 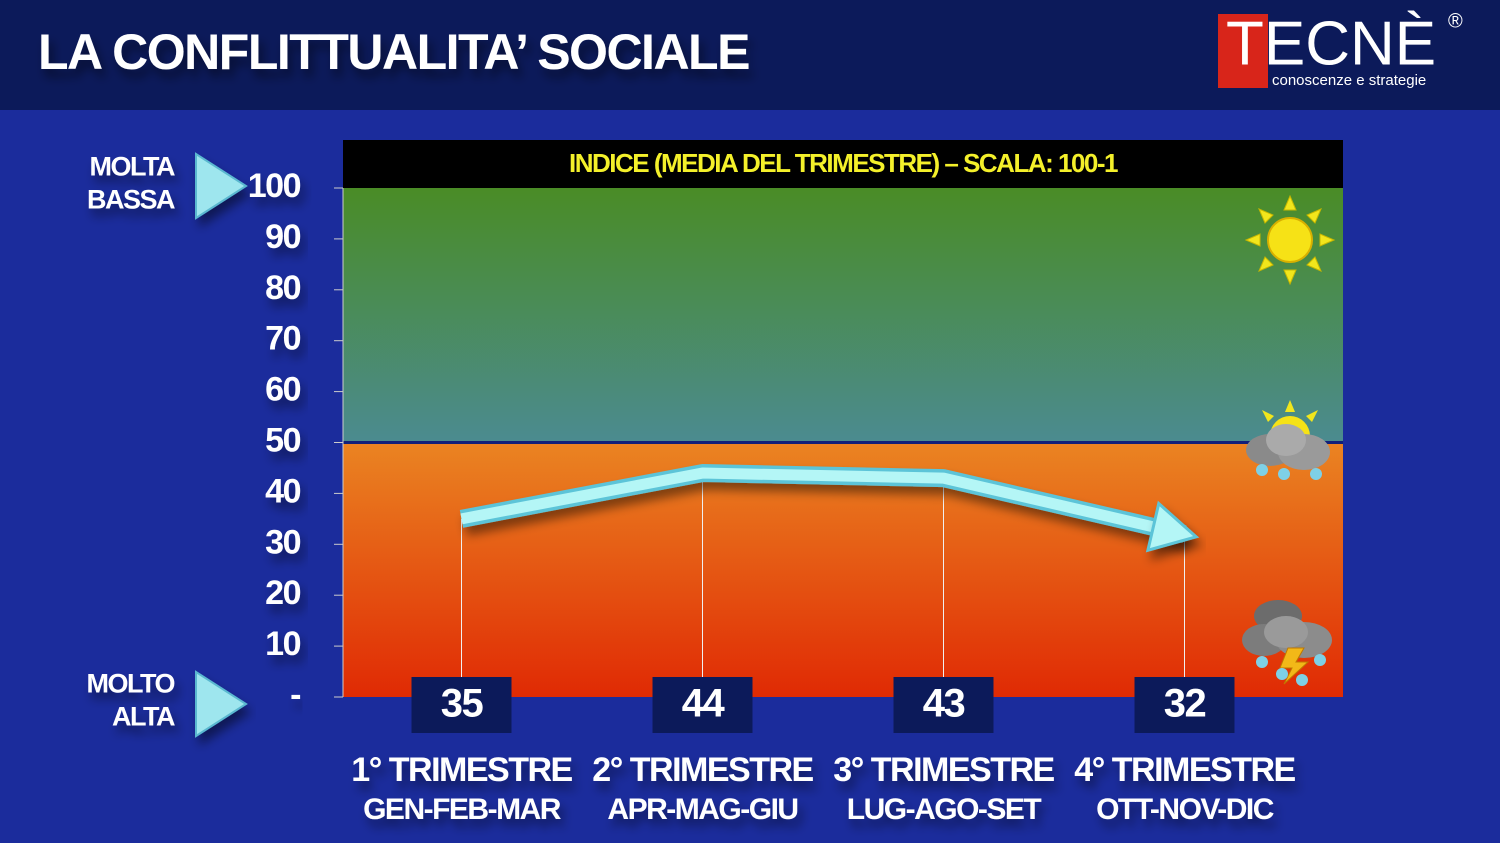 What do you see at coordinates (1172, 526) in the screenshot?
I see `arrow-head` at bounding box center [1172, 526].